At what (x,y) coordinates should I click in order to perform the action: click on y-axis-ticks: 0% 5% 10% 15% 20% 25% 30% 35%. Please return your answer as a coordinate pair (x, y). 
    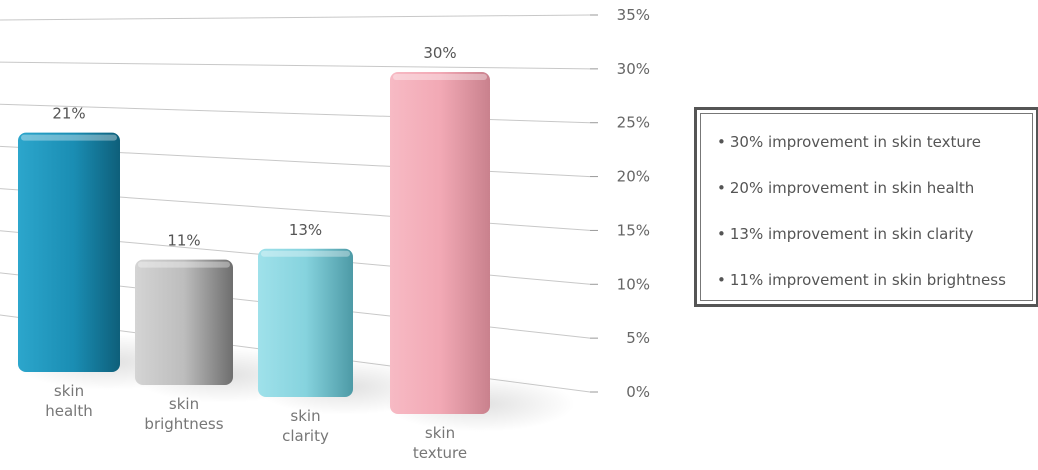
    Looking at the image, I should click on (620, 203).